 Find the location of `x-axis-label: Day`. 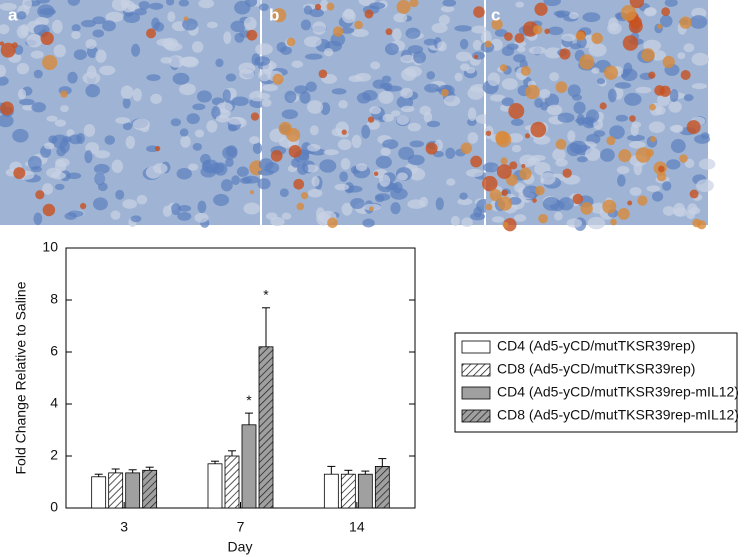

x-axis-label: Day is located at coordinates (240, 547).